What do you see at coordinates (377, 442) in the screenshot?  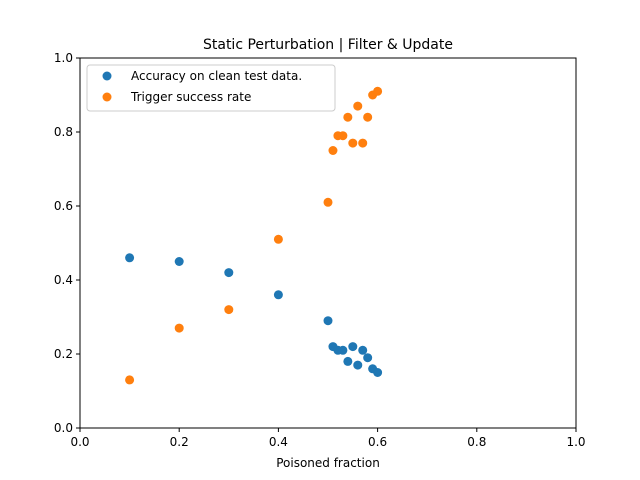 I see `x-tick-label: 0.6` at bounding box center [377, 442].